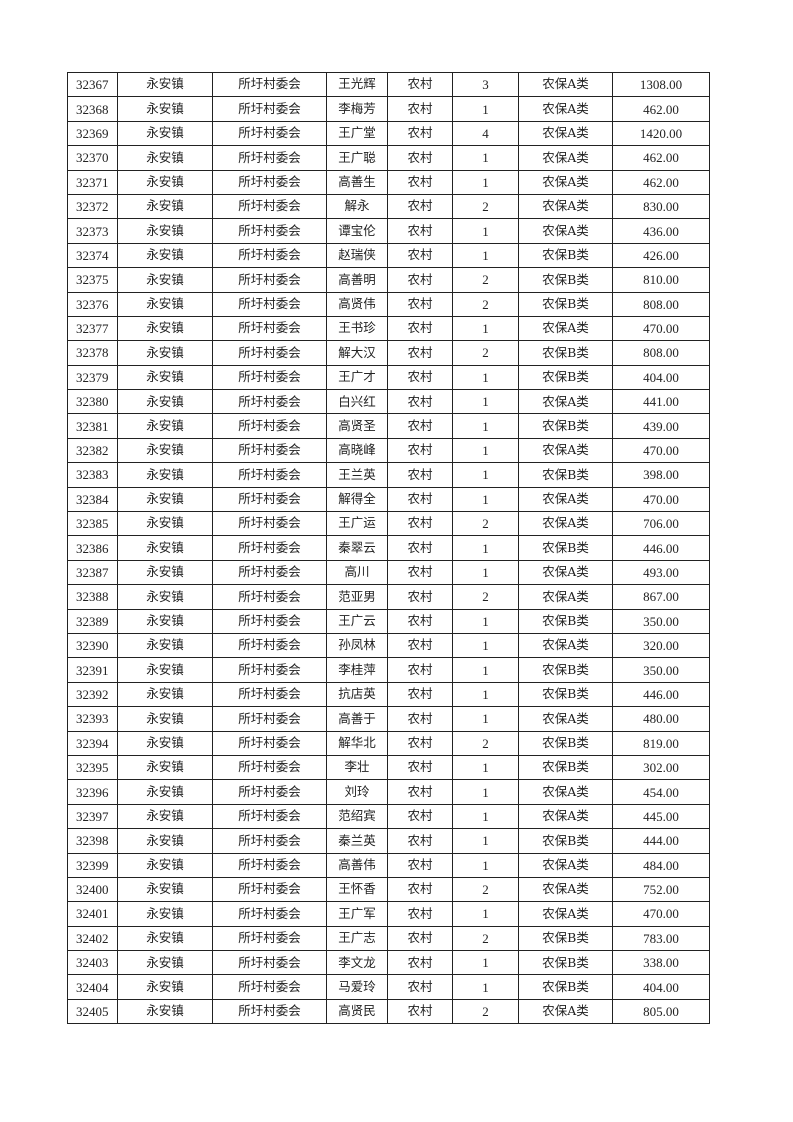 The width and height of the screenshot is (793, 1122). What do you see at coordinates (485, 133) in the screenshot?
I see `household-count-cell: 4` at bounding box center [485, 133].